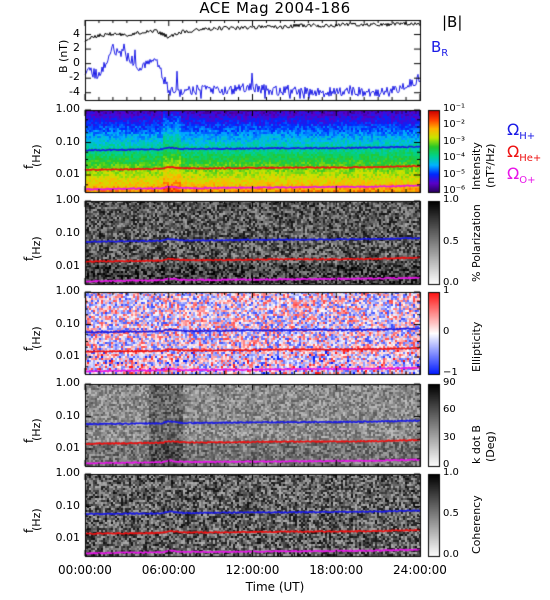 This screenshot has height=600, width=550. Describe the element at coordinates (476, 524) in the screenshot. I see `colorbar-label: Coherency` at that location.